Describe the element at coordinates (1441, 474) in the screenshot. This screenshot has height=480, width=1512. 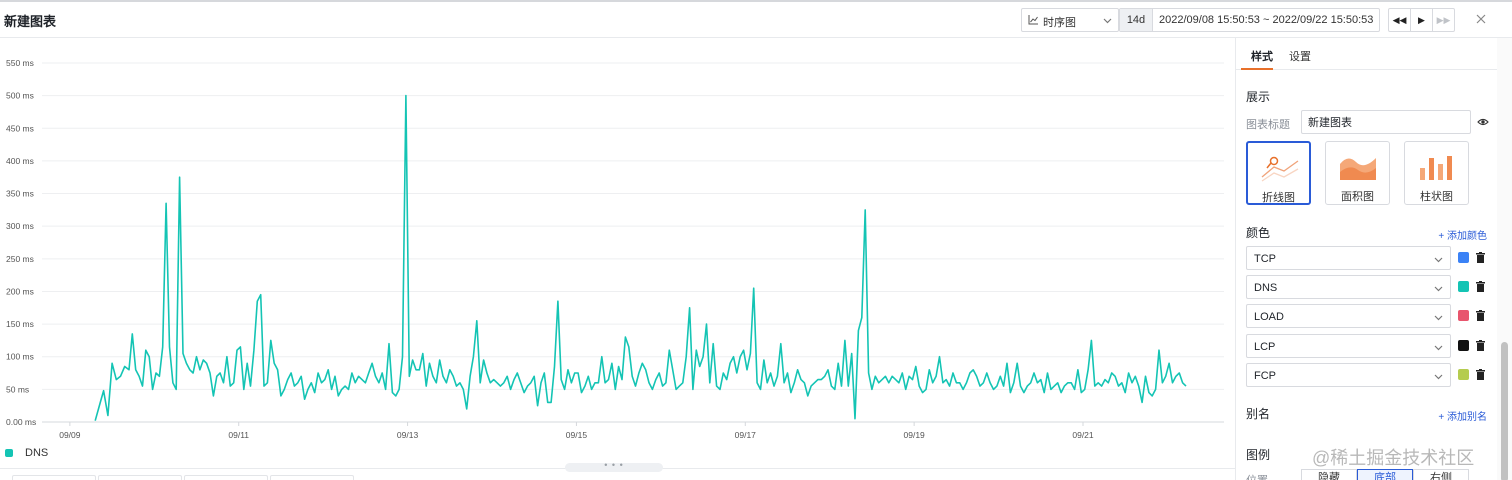
I see `legend-position-right: 右侧` at that location.